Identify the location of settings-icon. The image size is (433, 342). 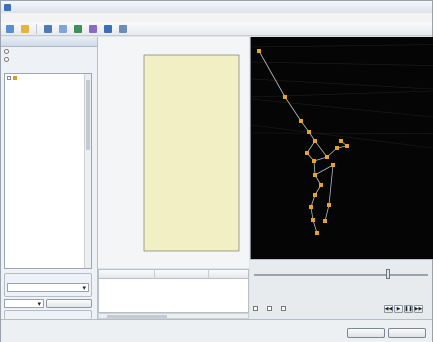
(123, 28).